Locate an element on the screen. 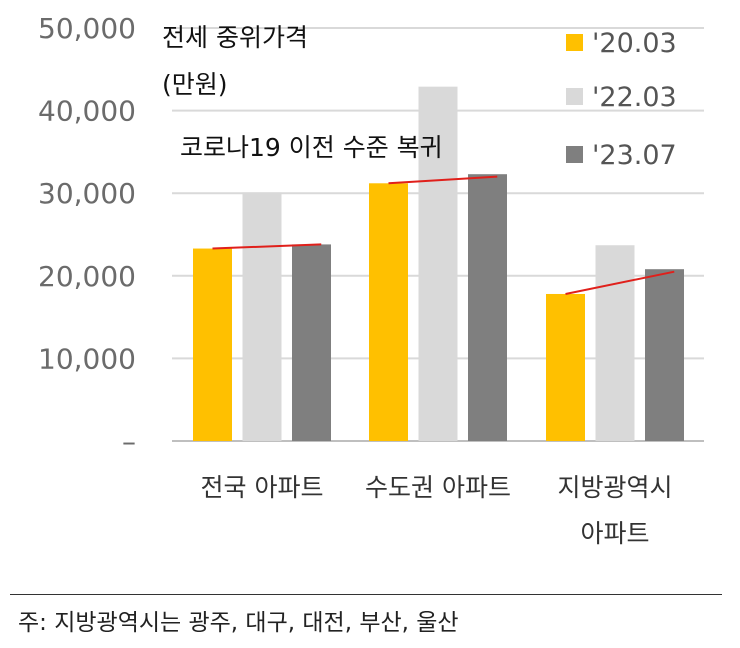 The width and height of the screenshot is (740, 648). y-tick-label: 10,000 is located at coordinates (87, 358).